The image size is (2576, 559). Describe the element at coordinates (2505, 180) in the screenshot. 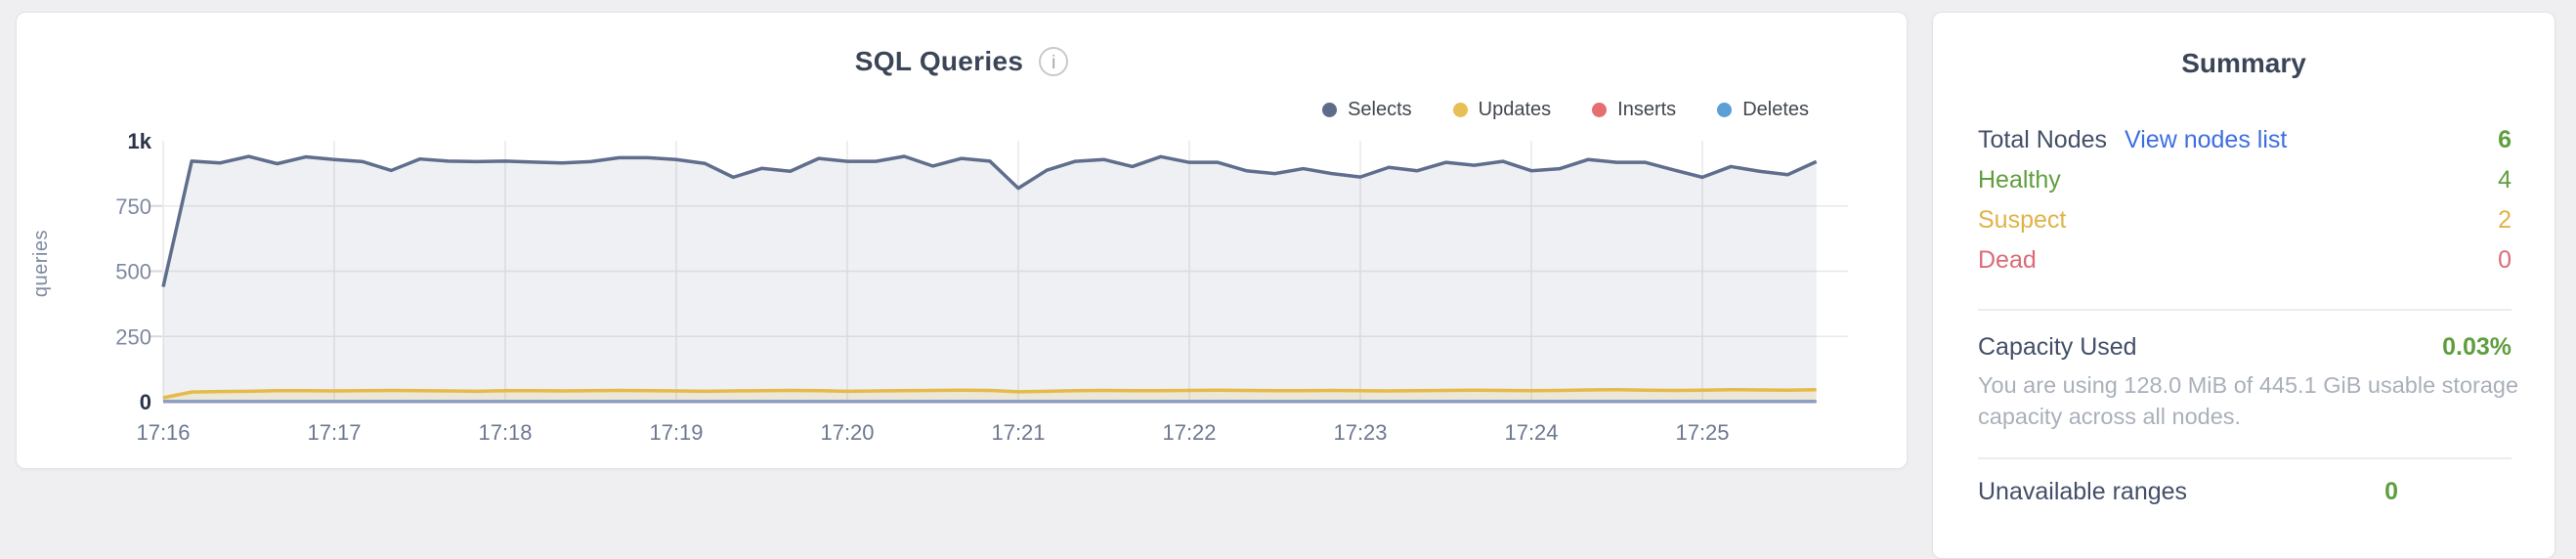

I see `node-status-value: 4` at that location.